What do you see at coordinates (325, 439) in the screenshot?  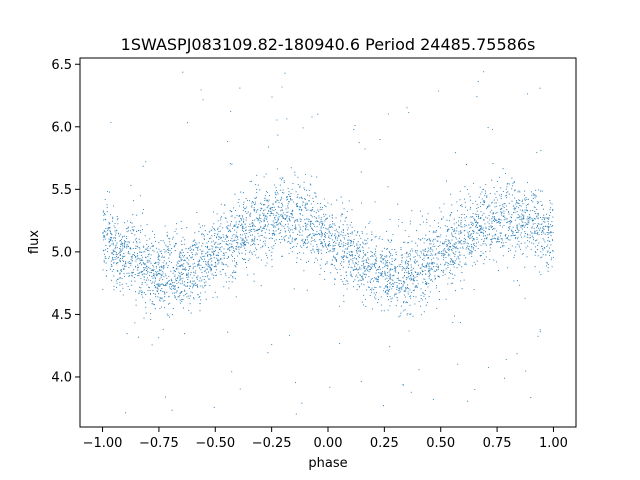 I see `x-axis: −1.00 −0.75 −0.50 −0.25 0.00 0.25 0.50 0.75 1.00` at bounding box center [325, 439].